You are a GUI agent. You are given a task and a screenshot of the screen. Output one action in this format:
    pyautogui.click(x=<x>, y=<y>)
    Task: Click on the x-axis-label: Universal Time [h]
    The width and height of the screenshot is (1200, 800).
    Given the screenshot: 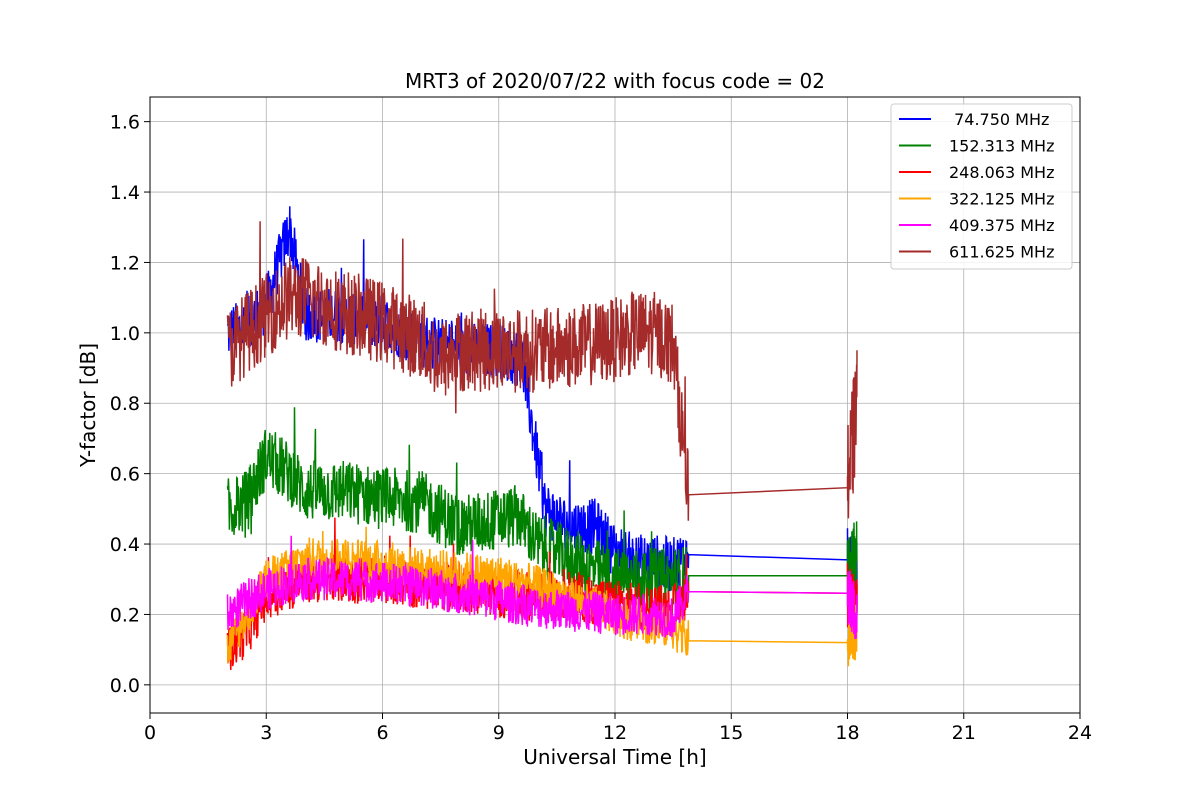 What is the action you would take?
    pyautogui.click(x=614, y=757)
    